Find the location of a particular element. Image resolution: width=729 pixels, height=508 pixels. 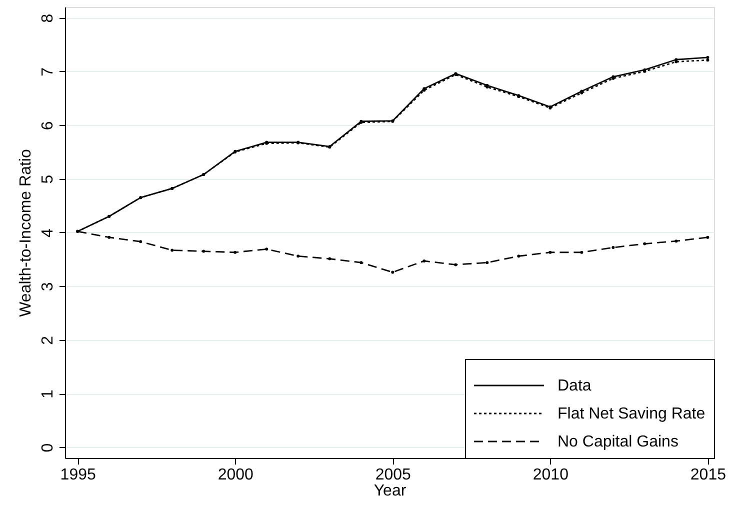

x-tick-label: 2010 is located at coordinates (550, 475).